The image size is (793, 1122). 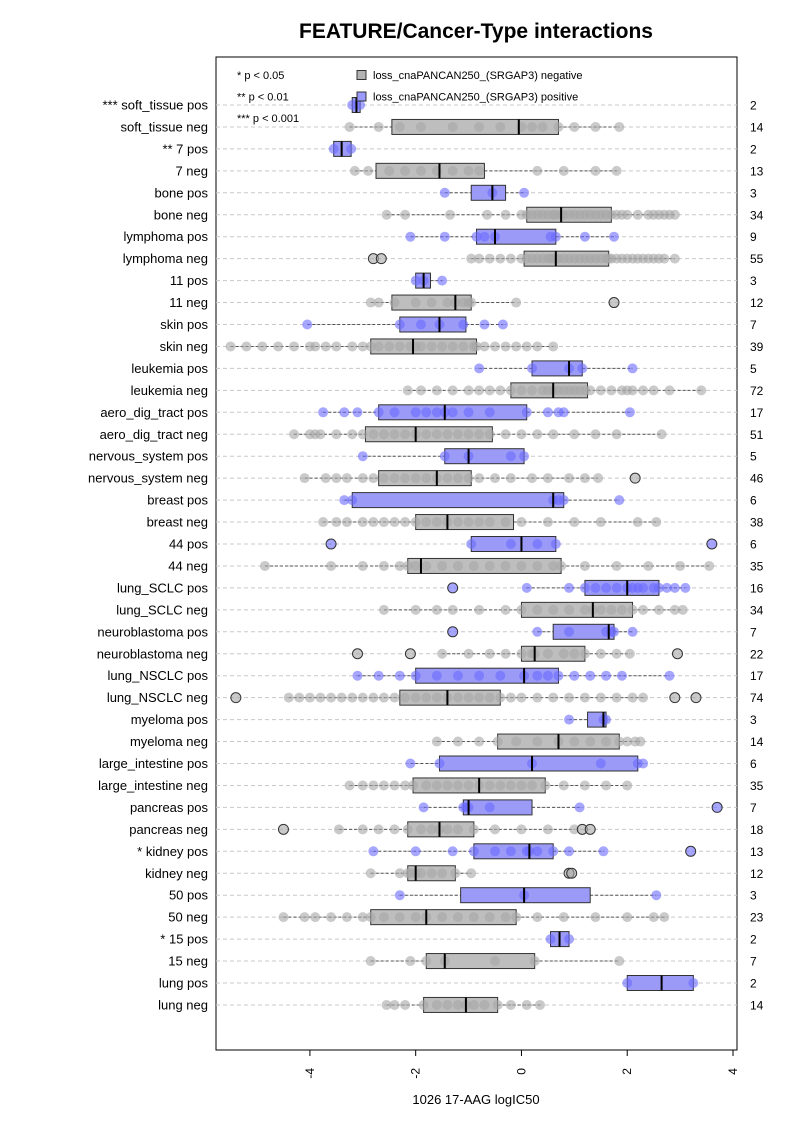 I want to click on row-count: 6, so click(x=753, y=501).